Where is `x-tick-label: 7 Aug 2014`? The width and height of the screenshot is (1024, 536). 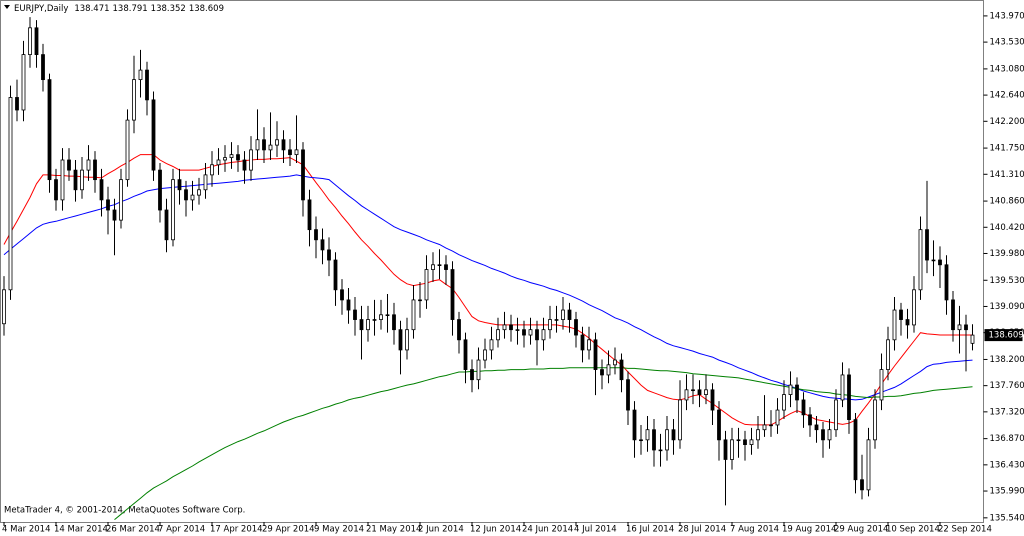 x-tick-label: 7 Aug 2014 is located at coordinates (754, 530).